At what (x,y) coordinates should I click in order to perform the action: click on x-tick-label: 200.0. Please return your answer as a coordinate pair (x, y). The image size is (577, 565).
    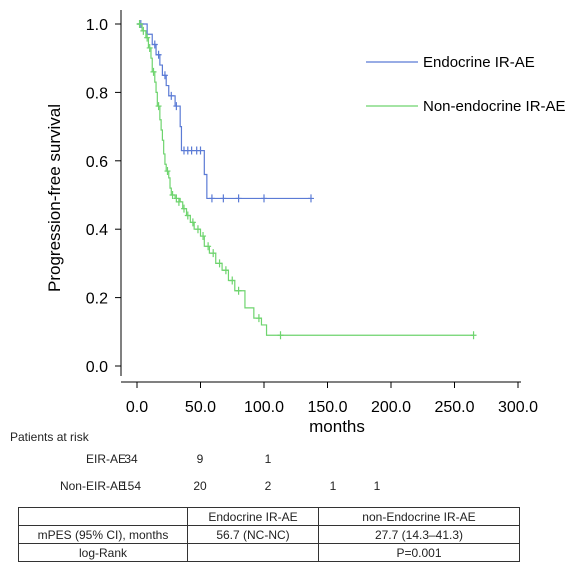
    Looking at the image, I should click on (391, 407).